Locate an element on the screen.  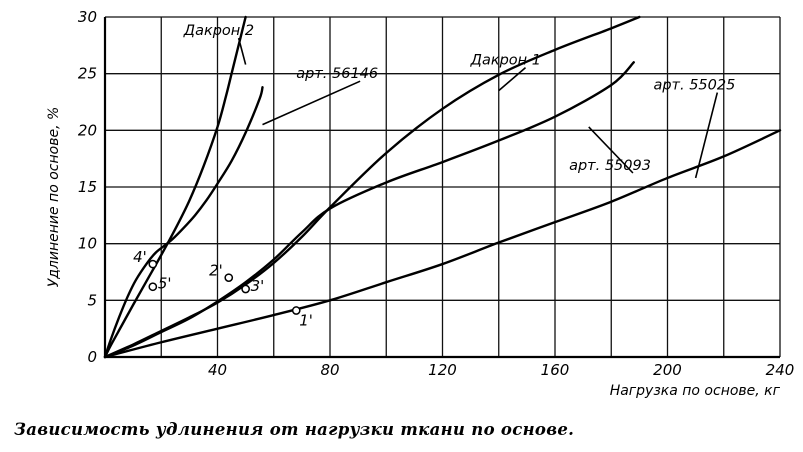
series-label-5: арт. 55025 is located at coordinates (694, 86).